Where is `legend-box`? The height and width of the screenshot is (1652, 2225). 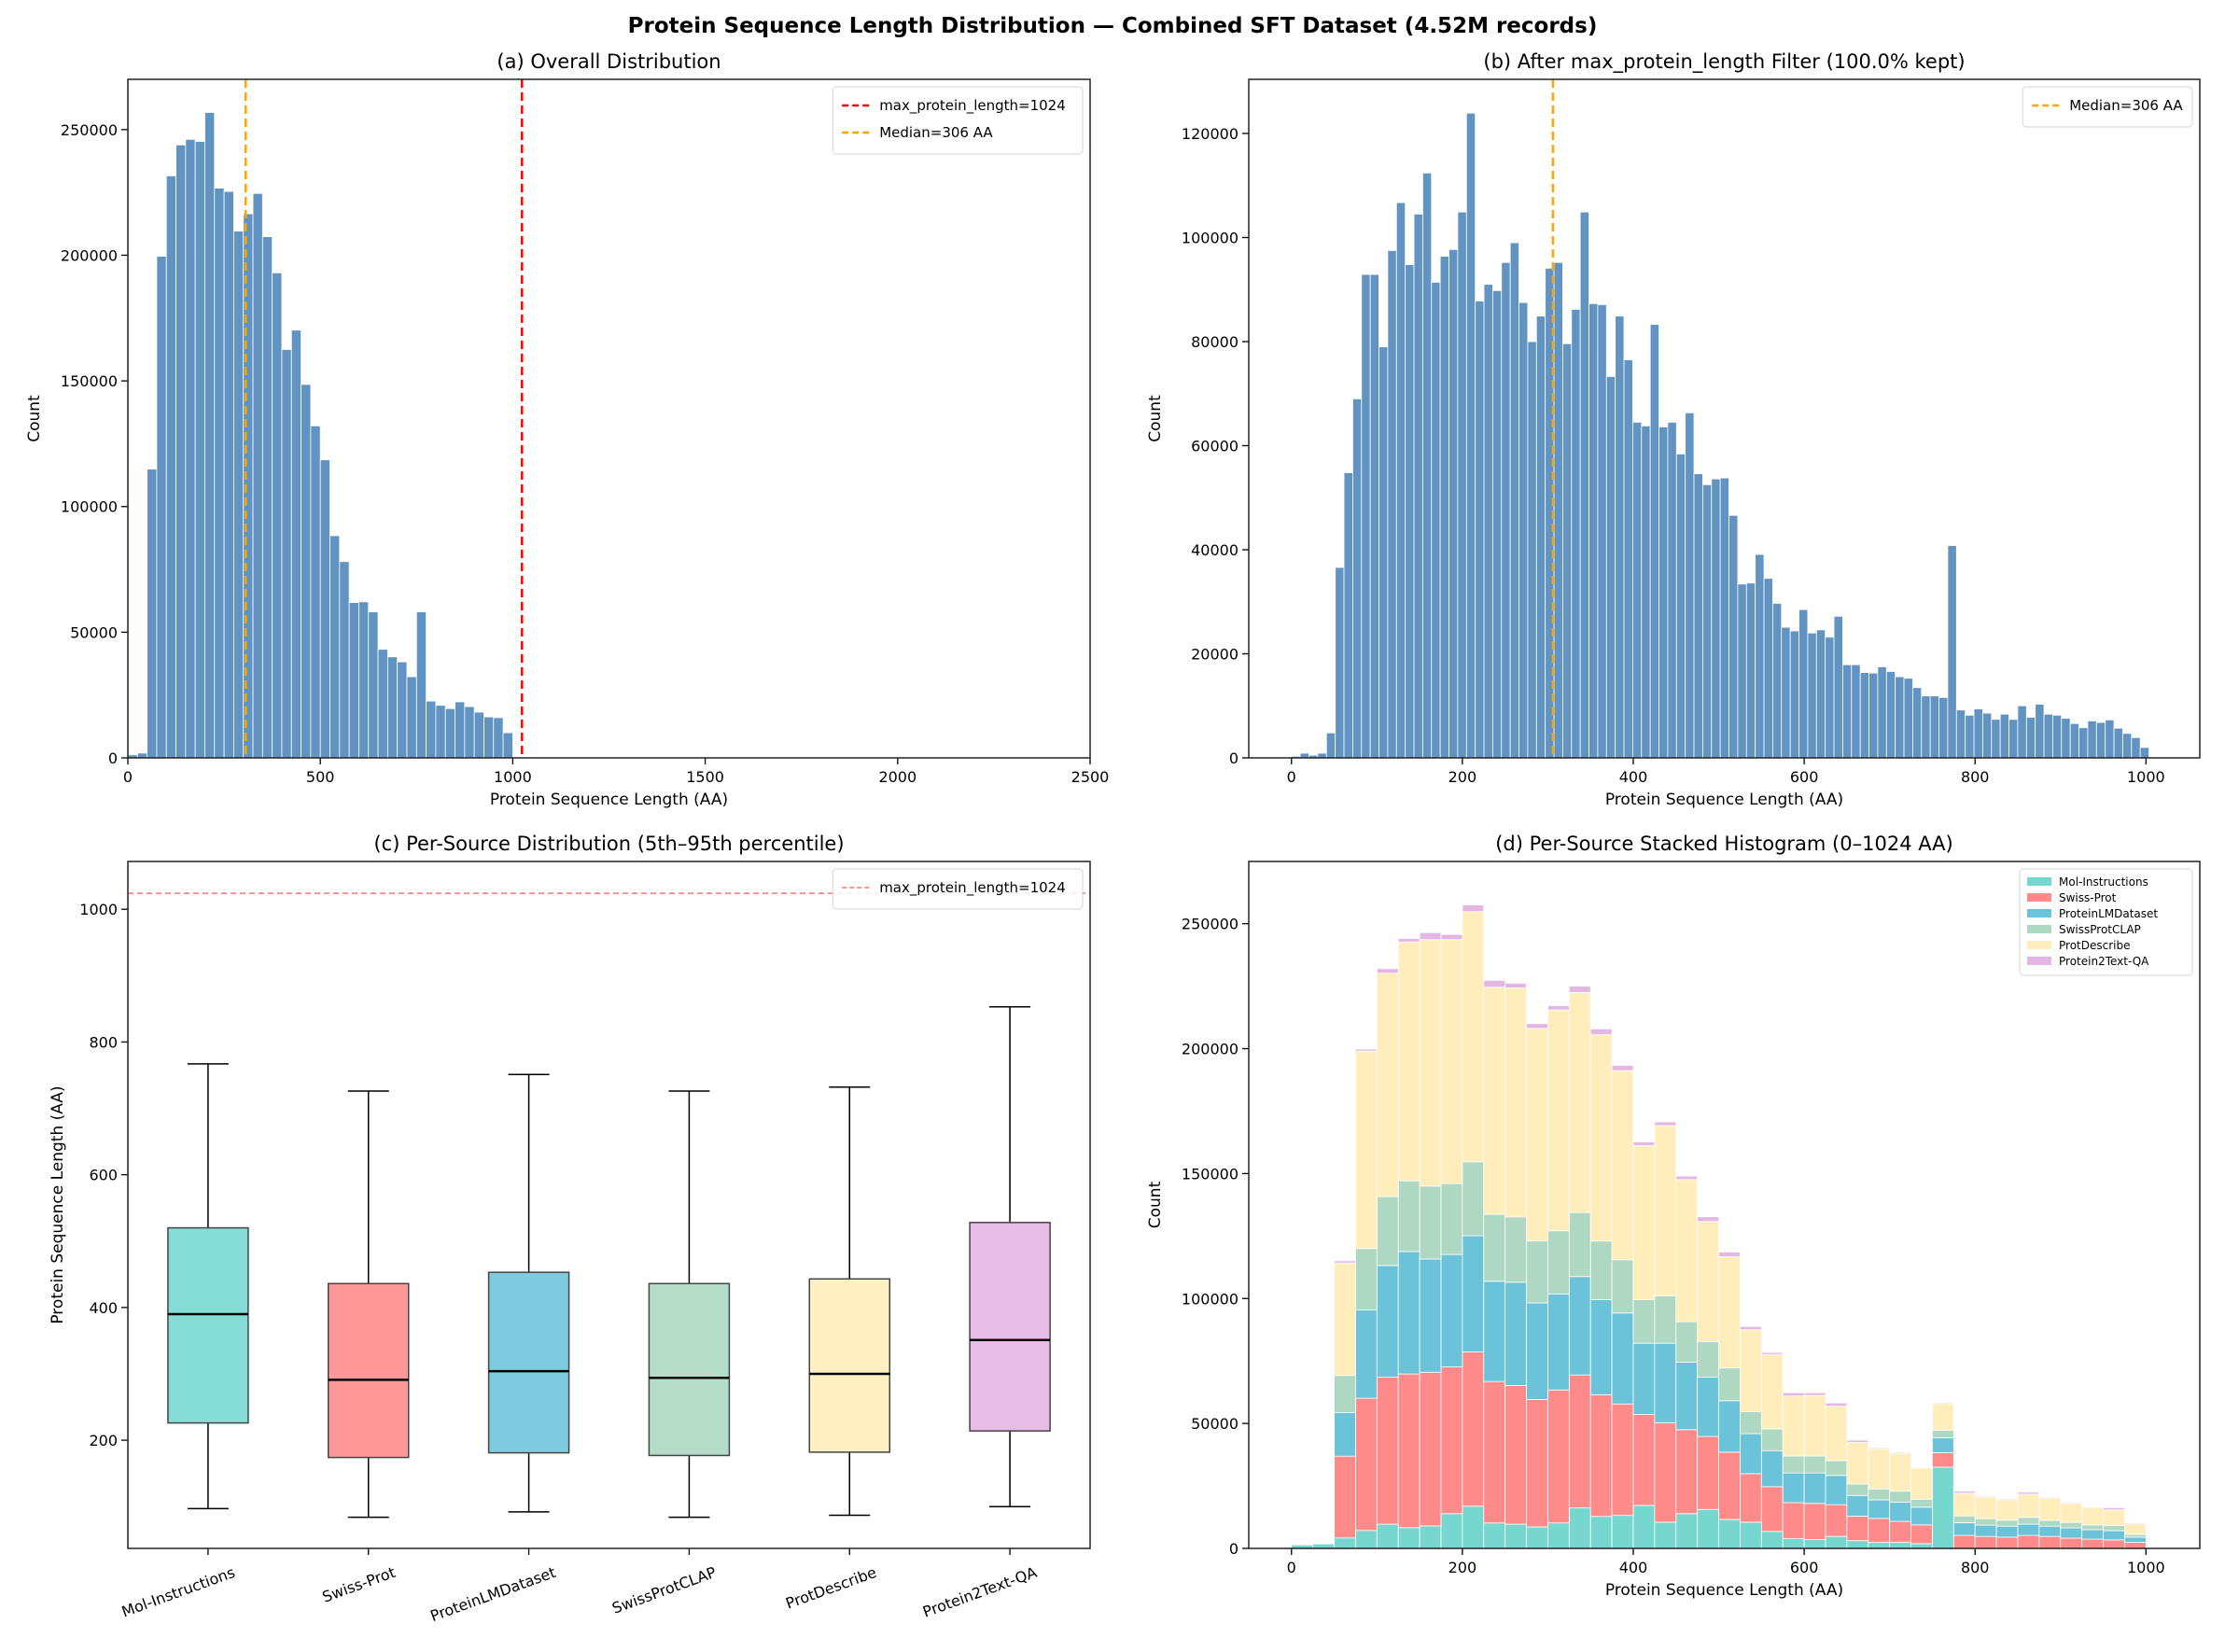
legend-box is located at coordinates (958, 889).